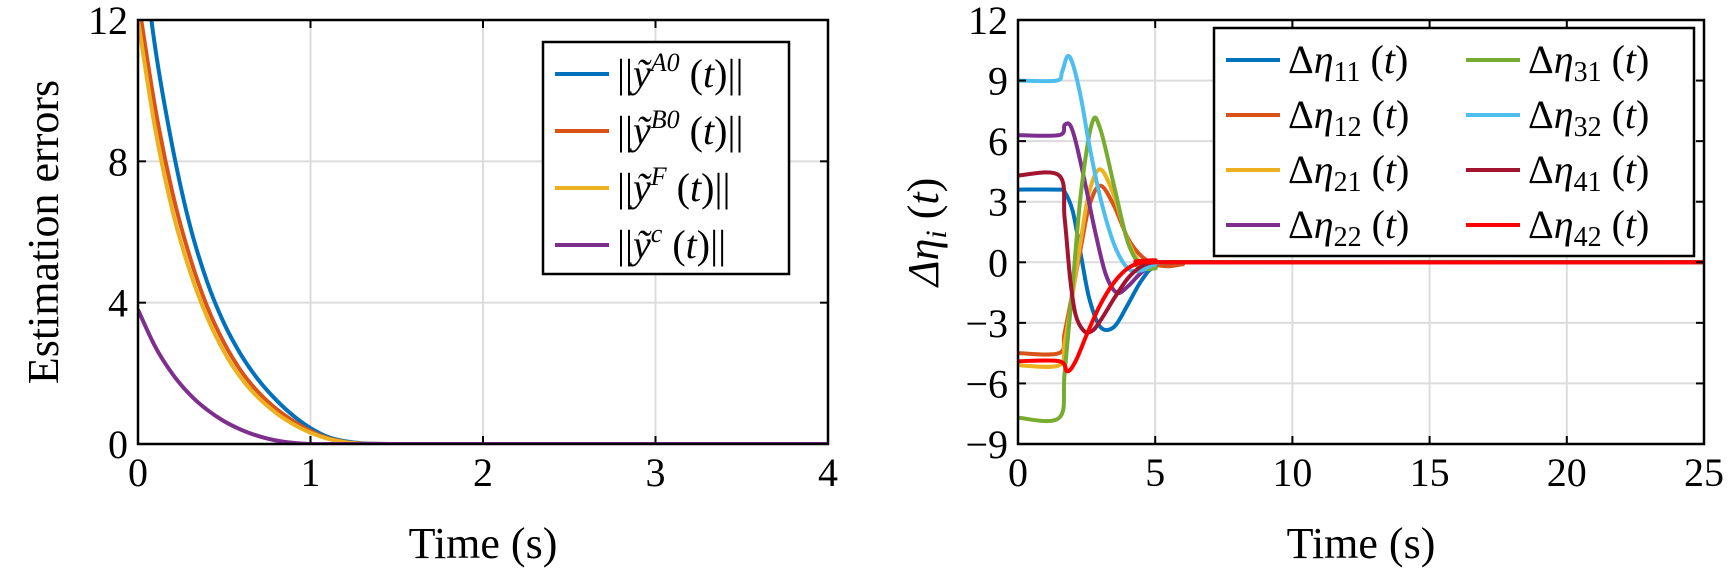  What do you see at coordinates (986, 383) in the screenshot?
I see `y-tick-label: −6` at bounding box center [986, 383].